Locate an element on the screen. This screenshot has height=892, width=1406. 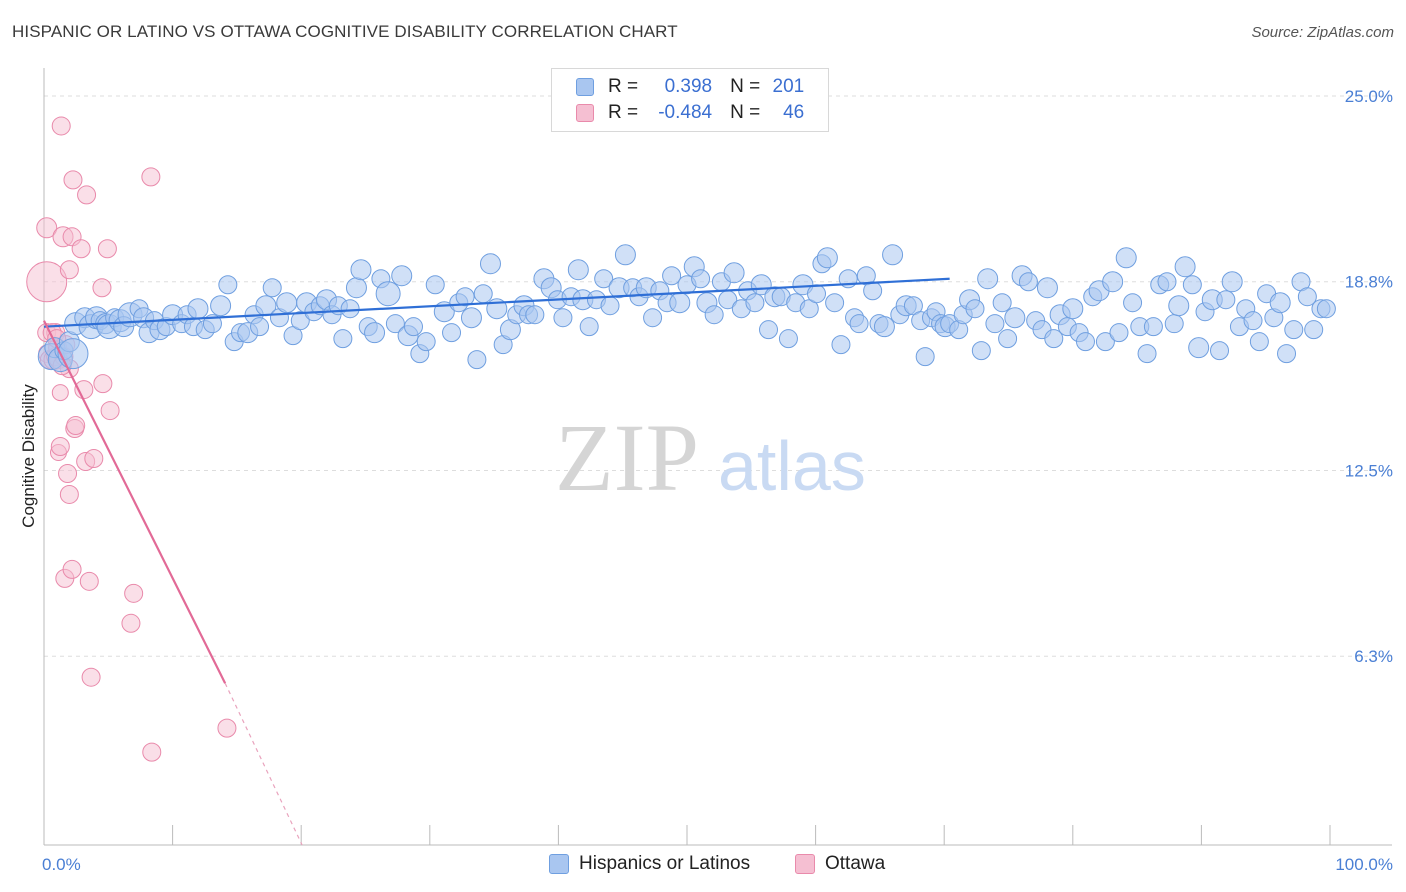
source-label: Source: ZipAtlas.com is located at coordinates (1322, 32).